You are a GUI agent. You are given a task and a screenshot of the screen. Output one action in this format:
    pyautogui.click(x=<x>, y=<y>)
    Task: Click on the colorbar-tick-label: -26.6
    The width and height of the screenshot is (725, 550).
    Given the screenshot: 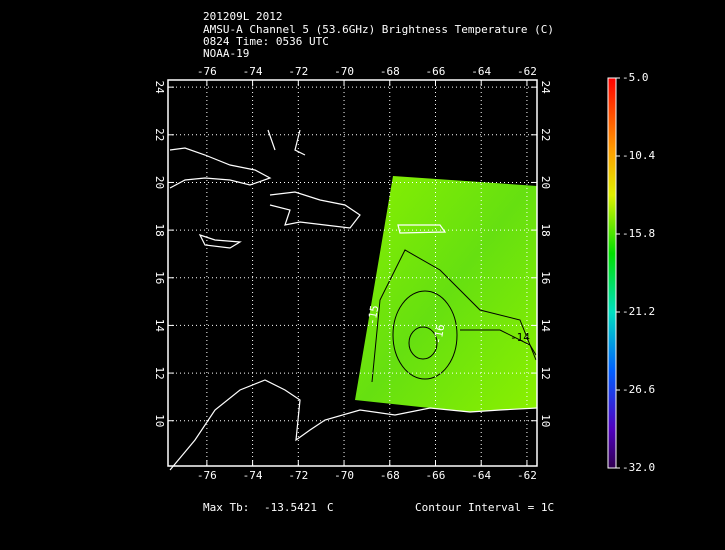 What is the action you would take?
    pyautogui.click(x=638, y=389)
    